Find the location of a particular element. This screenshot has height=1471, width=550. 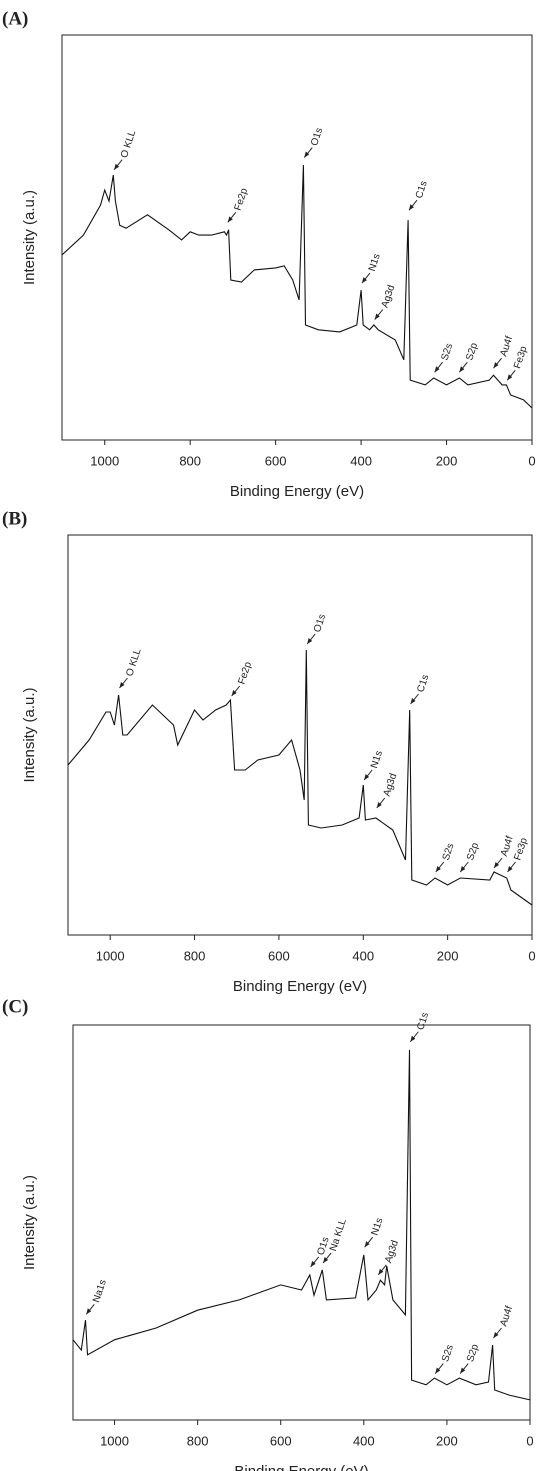

panel-label: (B) is located at coordinates (14, 518).